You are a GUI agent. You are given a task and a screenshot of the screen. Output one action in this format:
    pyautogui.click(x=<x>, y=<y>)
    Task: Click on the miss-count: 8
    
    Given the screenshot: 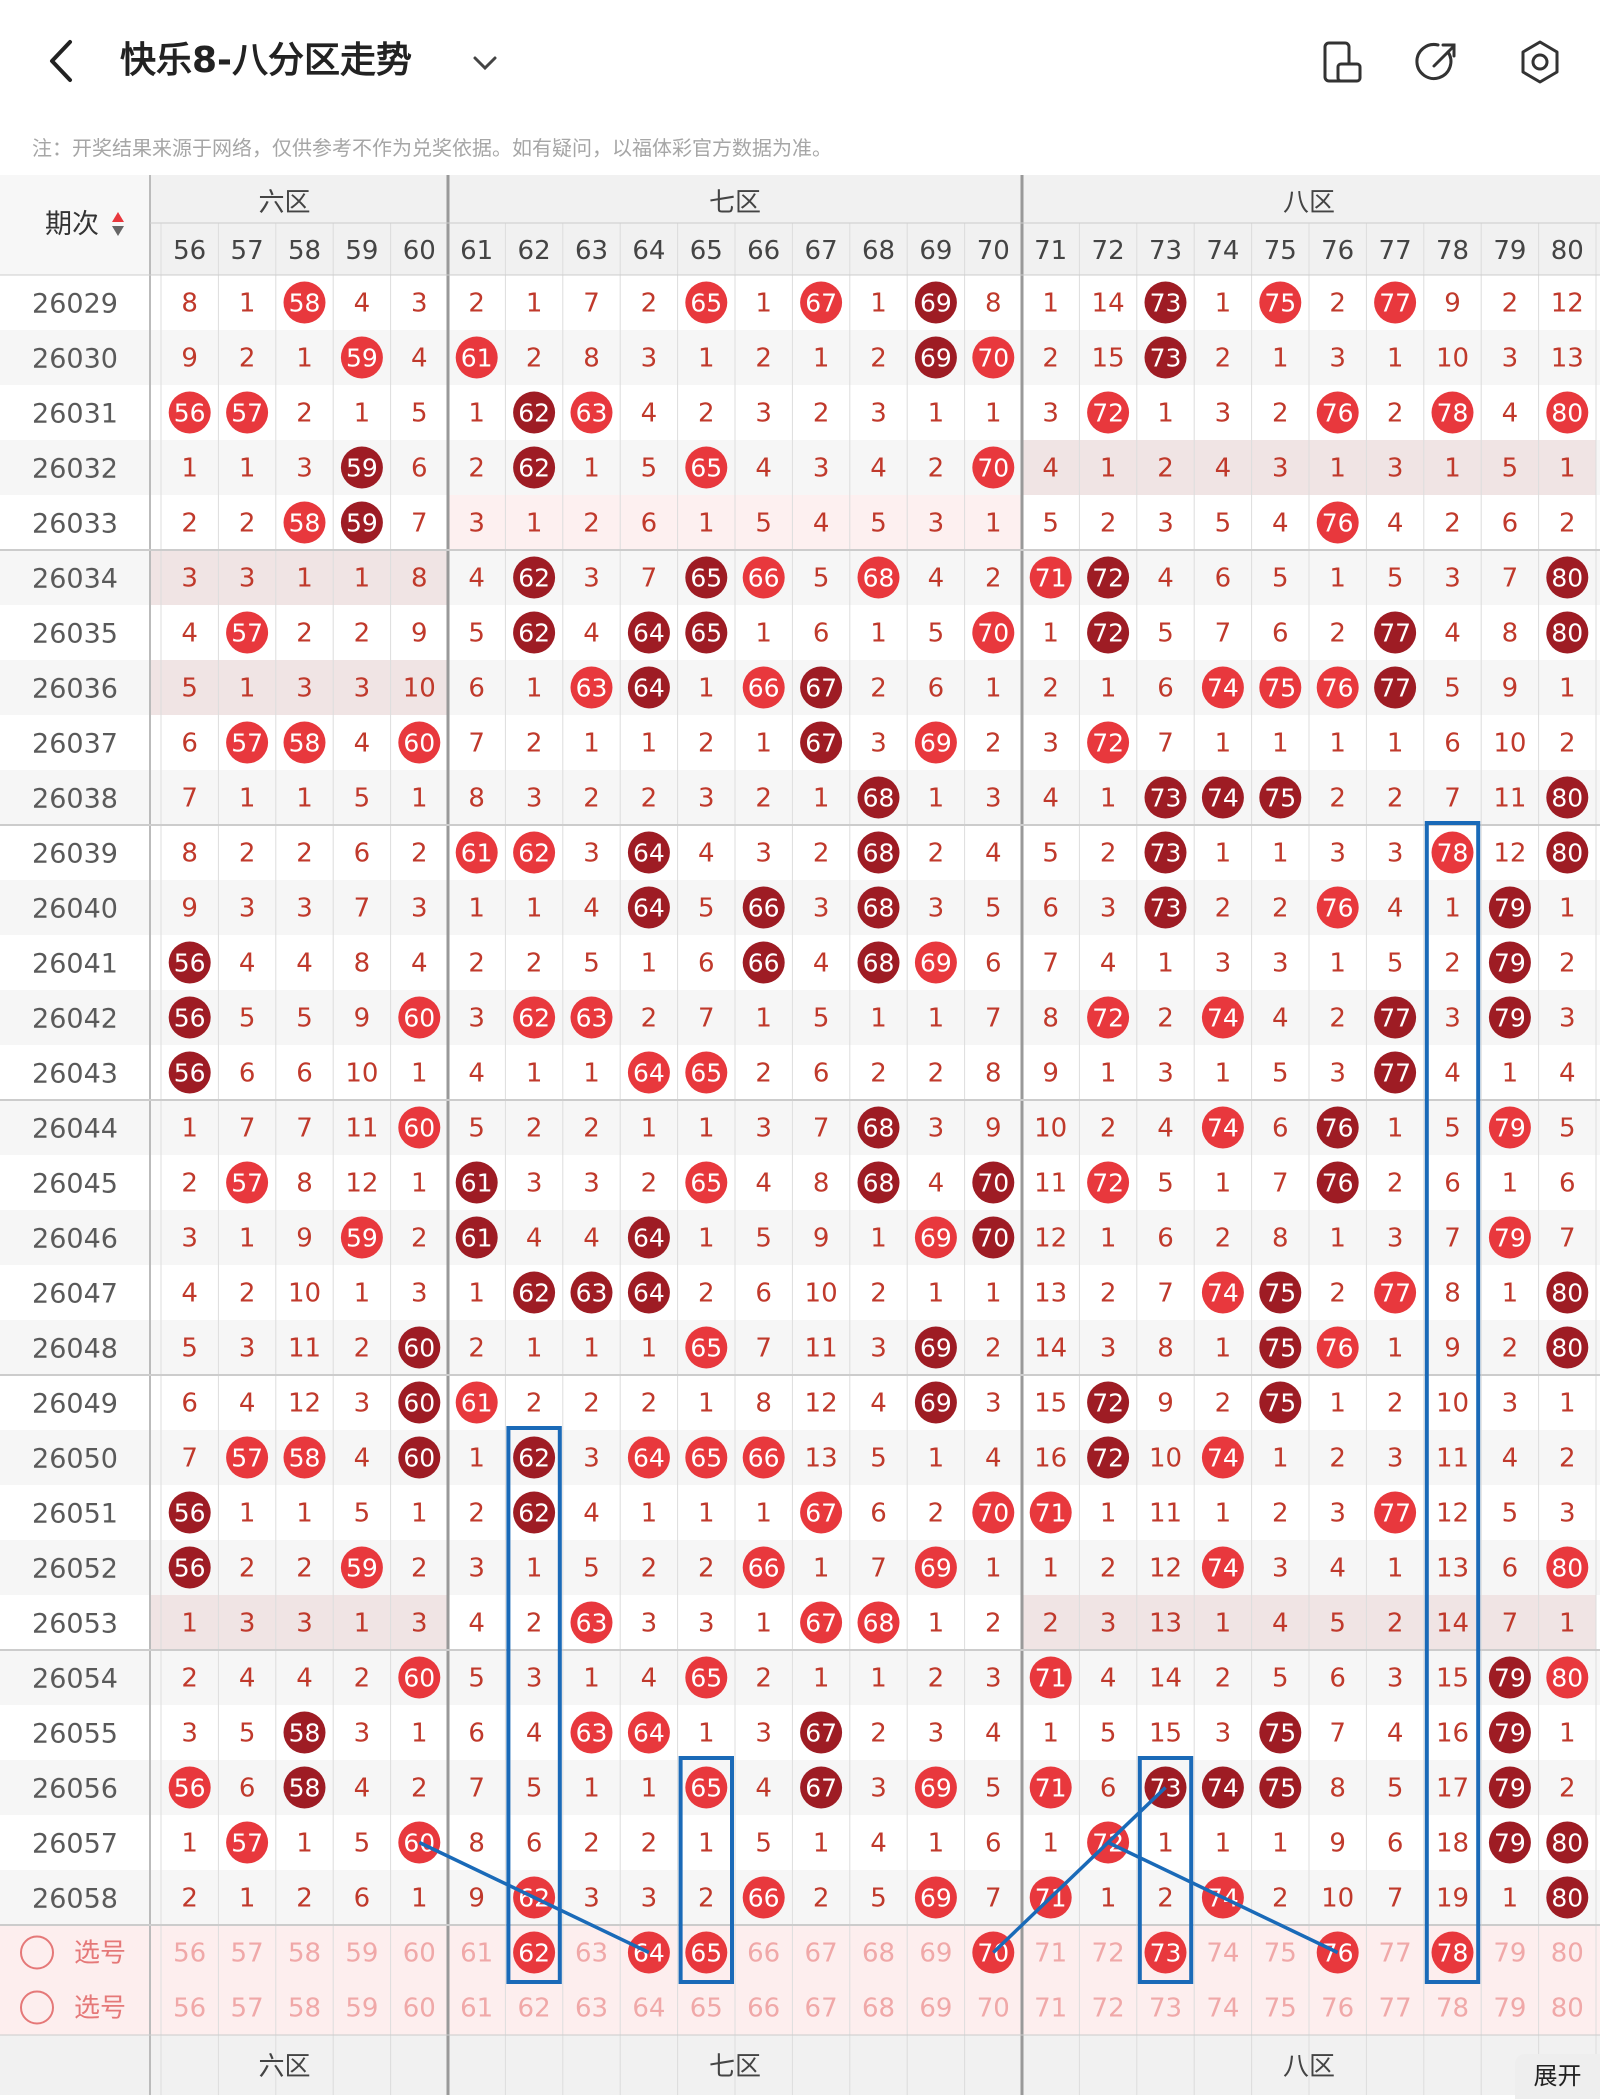 What is the action you would take?
    pyautogui.click(x=304, y=1184)
    